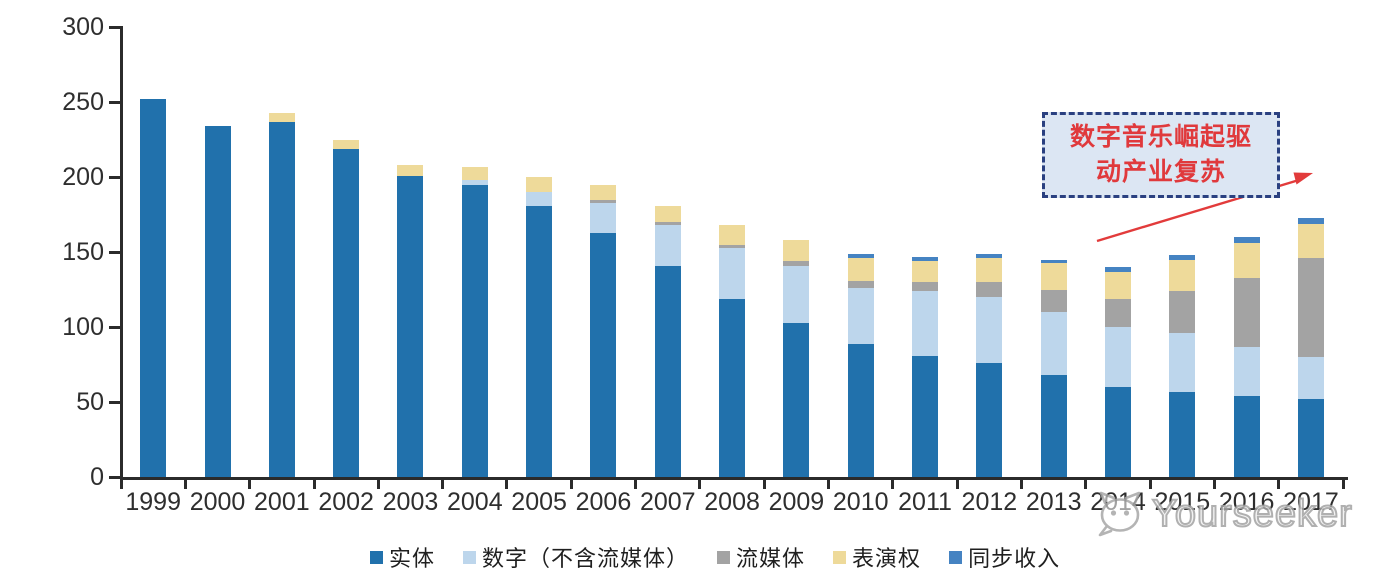 This screenshot has width=1398, height=582. I want to click on annotation-callout: 数字音乐崛起驱 动产业复苏, so click(1161, 155).